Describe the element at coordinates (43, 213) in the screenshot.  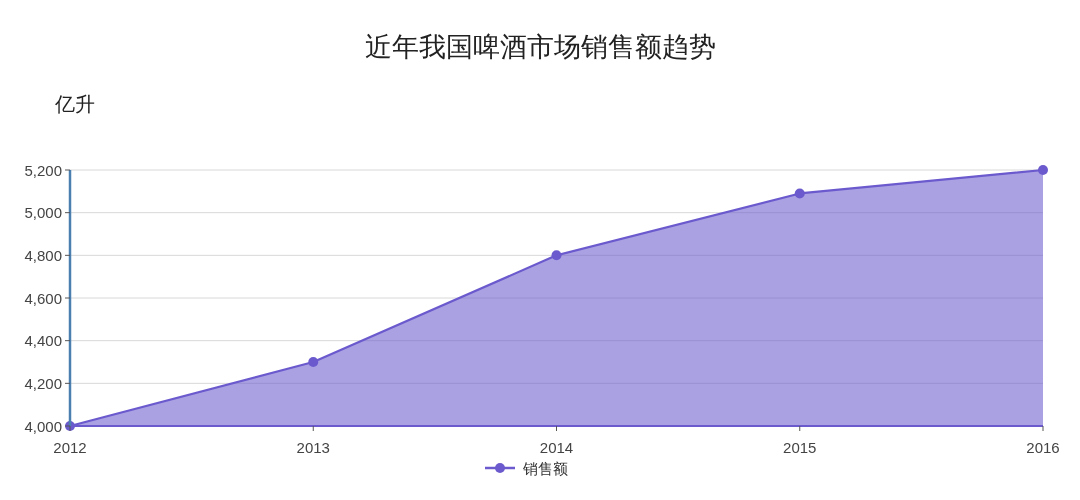
I see `y-tick-label: 5,000` at that location.